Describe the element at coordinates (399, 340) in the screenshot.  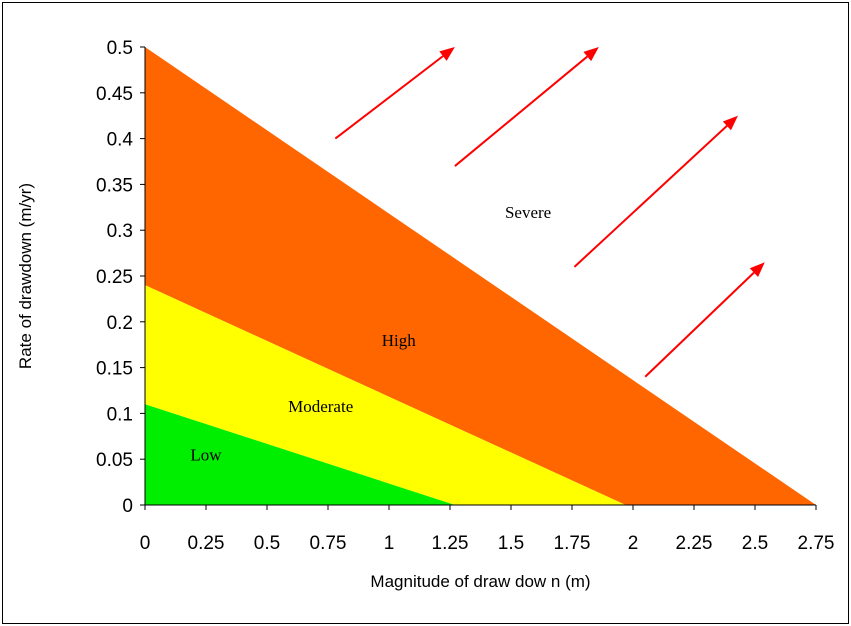
I see `zone-label-high: High` at that location.